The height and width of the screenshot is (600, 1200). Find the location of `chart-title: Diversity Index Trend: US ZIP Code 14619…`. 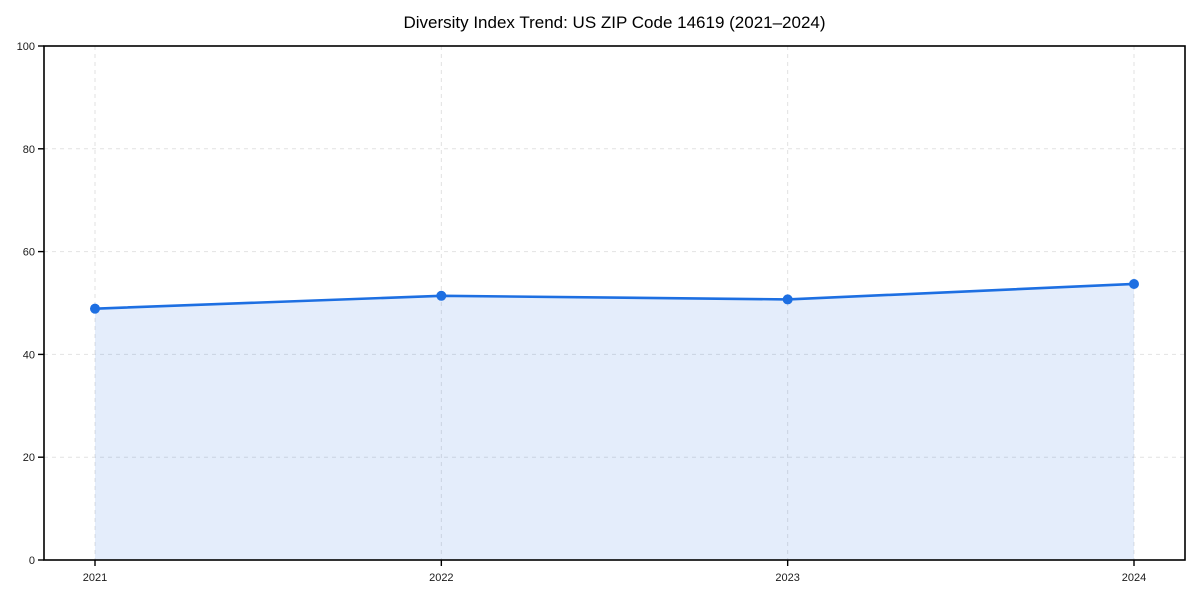

chart-title: Diversity Index Trend: US ZIP Code 14619… is located at coordinates (614, 22).